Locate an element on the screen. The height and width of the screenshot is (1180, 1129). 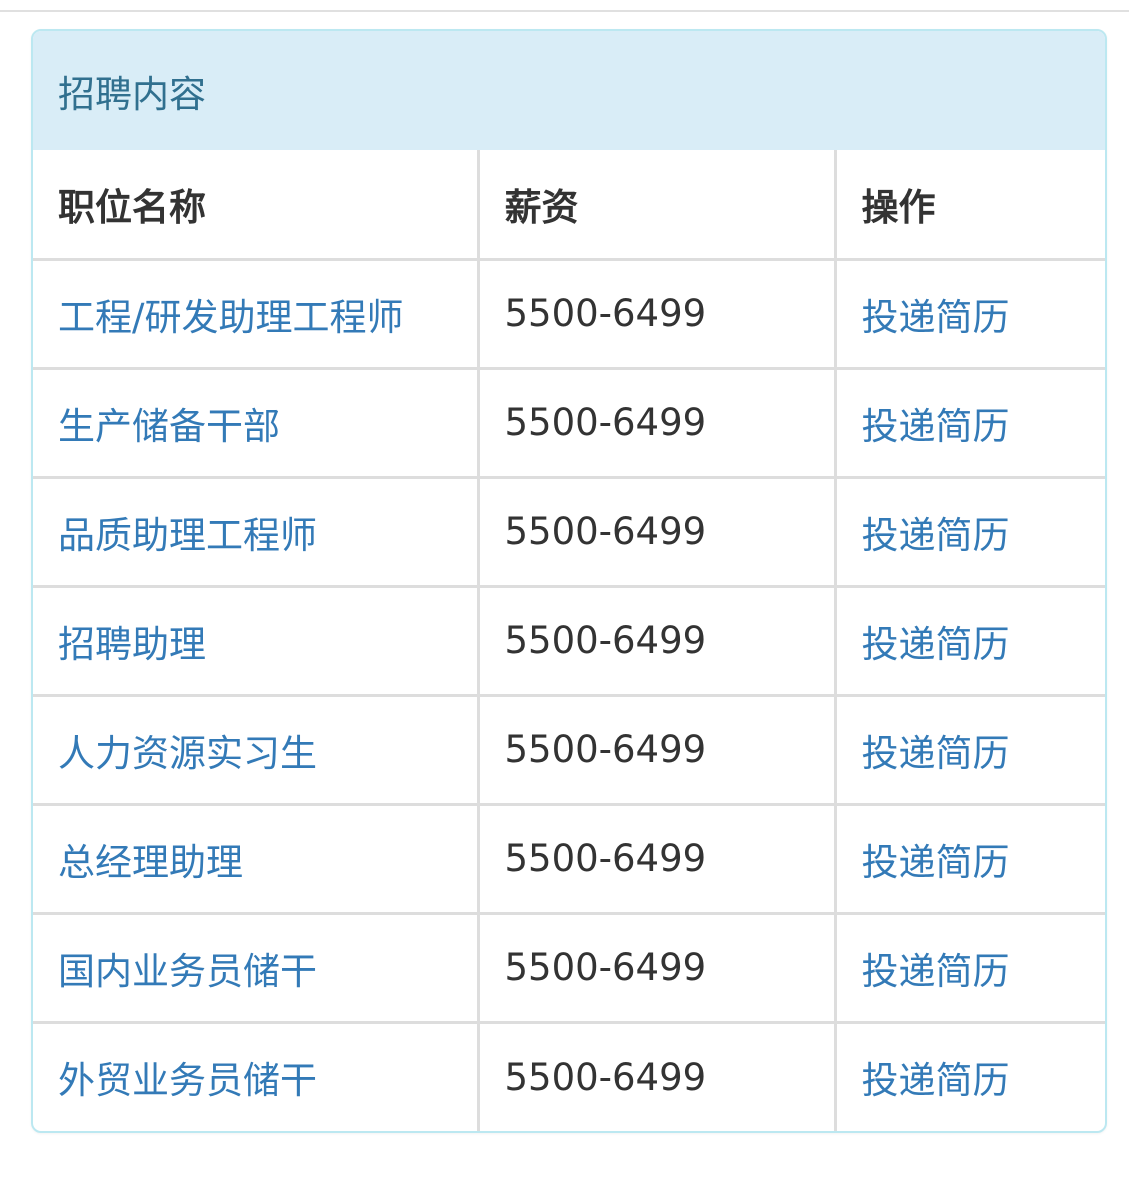
job-title-cell: 外贸业务员储干 is located at coordinates (255, 1075).